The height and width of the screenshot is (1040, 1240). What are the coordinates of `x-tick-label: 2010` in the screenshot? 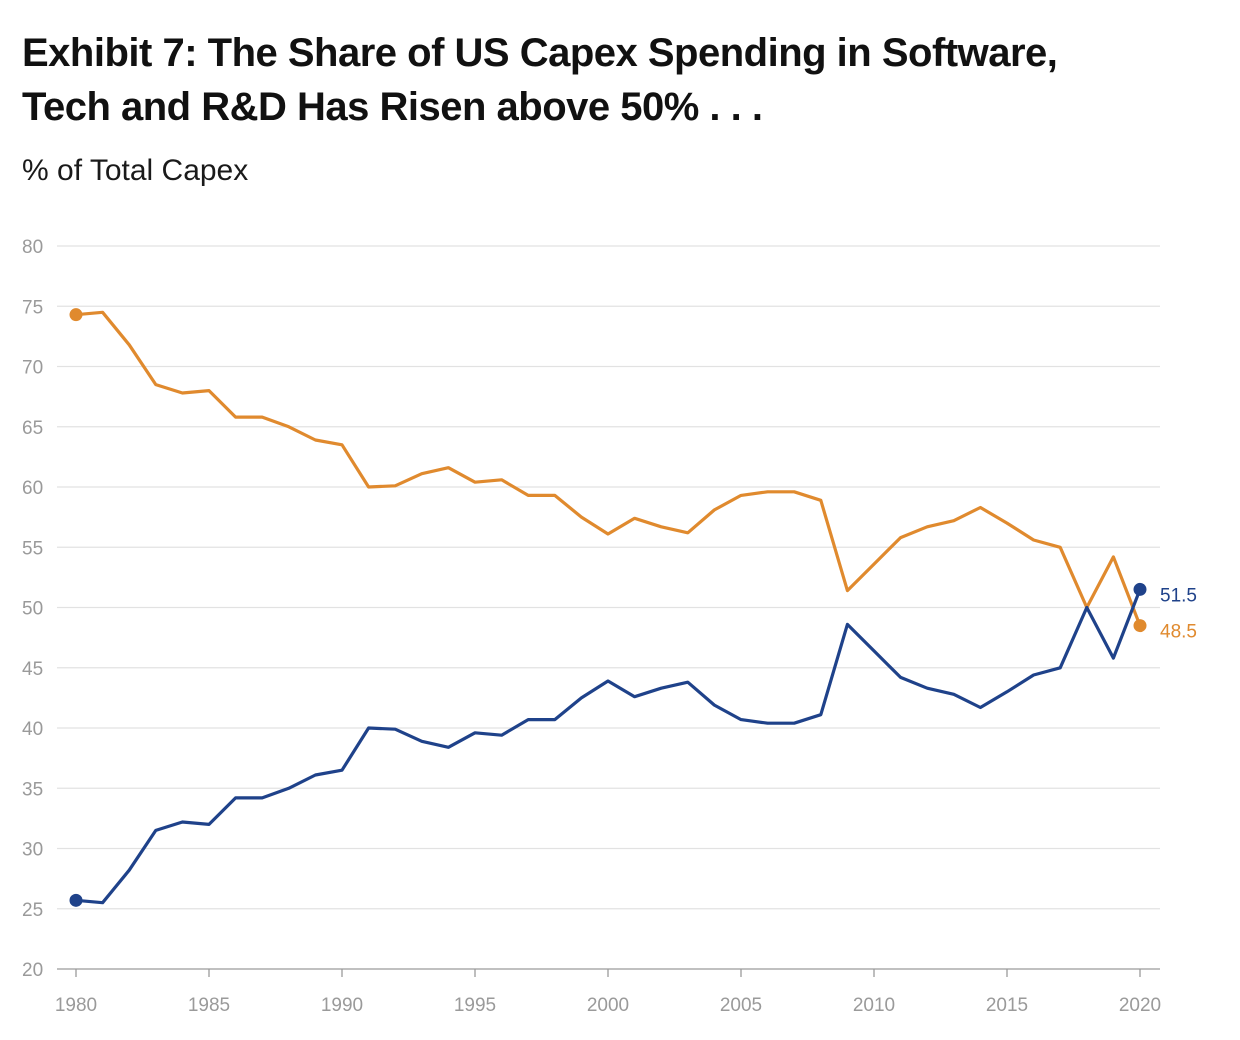 It's located at (874, 1005).